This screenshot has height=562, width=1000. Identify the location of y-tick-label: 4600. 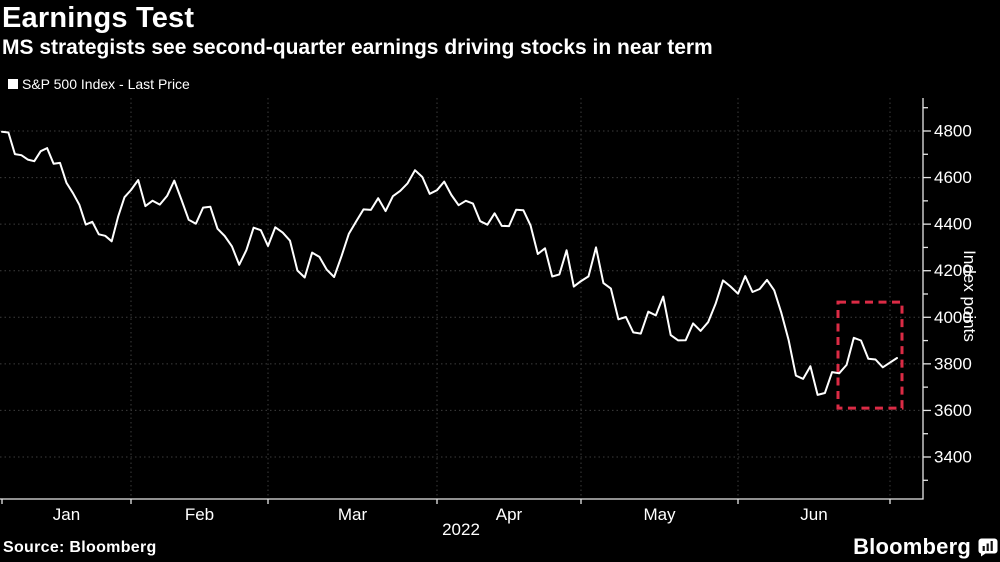
(953, 177).